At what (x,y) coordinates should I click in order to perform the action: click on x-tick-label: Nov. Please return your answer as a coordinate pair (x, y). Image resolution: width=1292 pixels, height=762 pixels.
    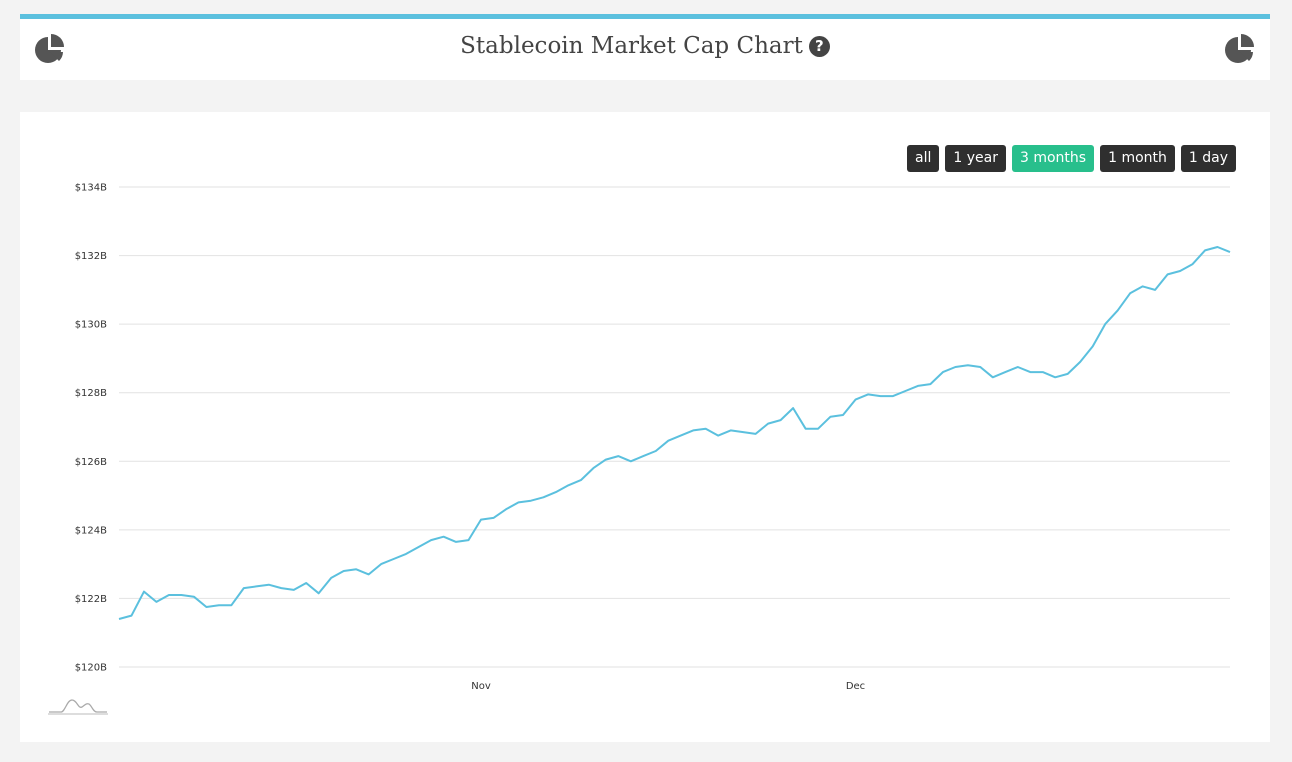
    Looking at the image, I should click on (481, 686).